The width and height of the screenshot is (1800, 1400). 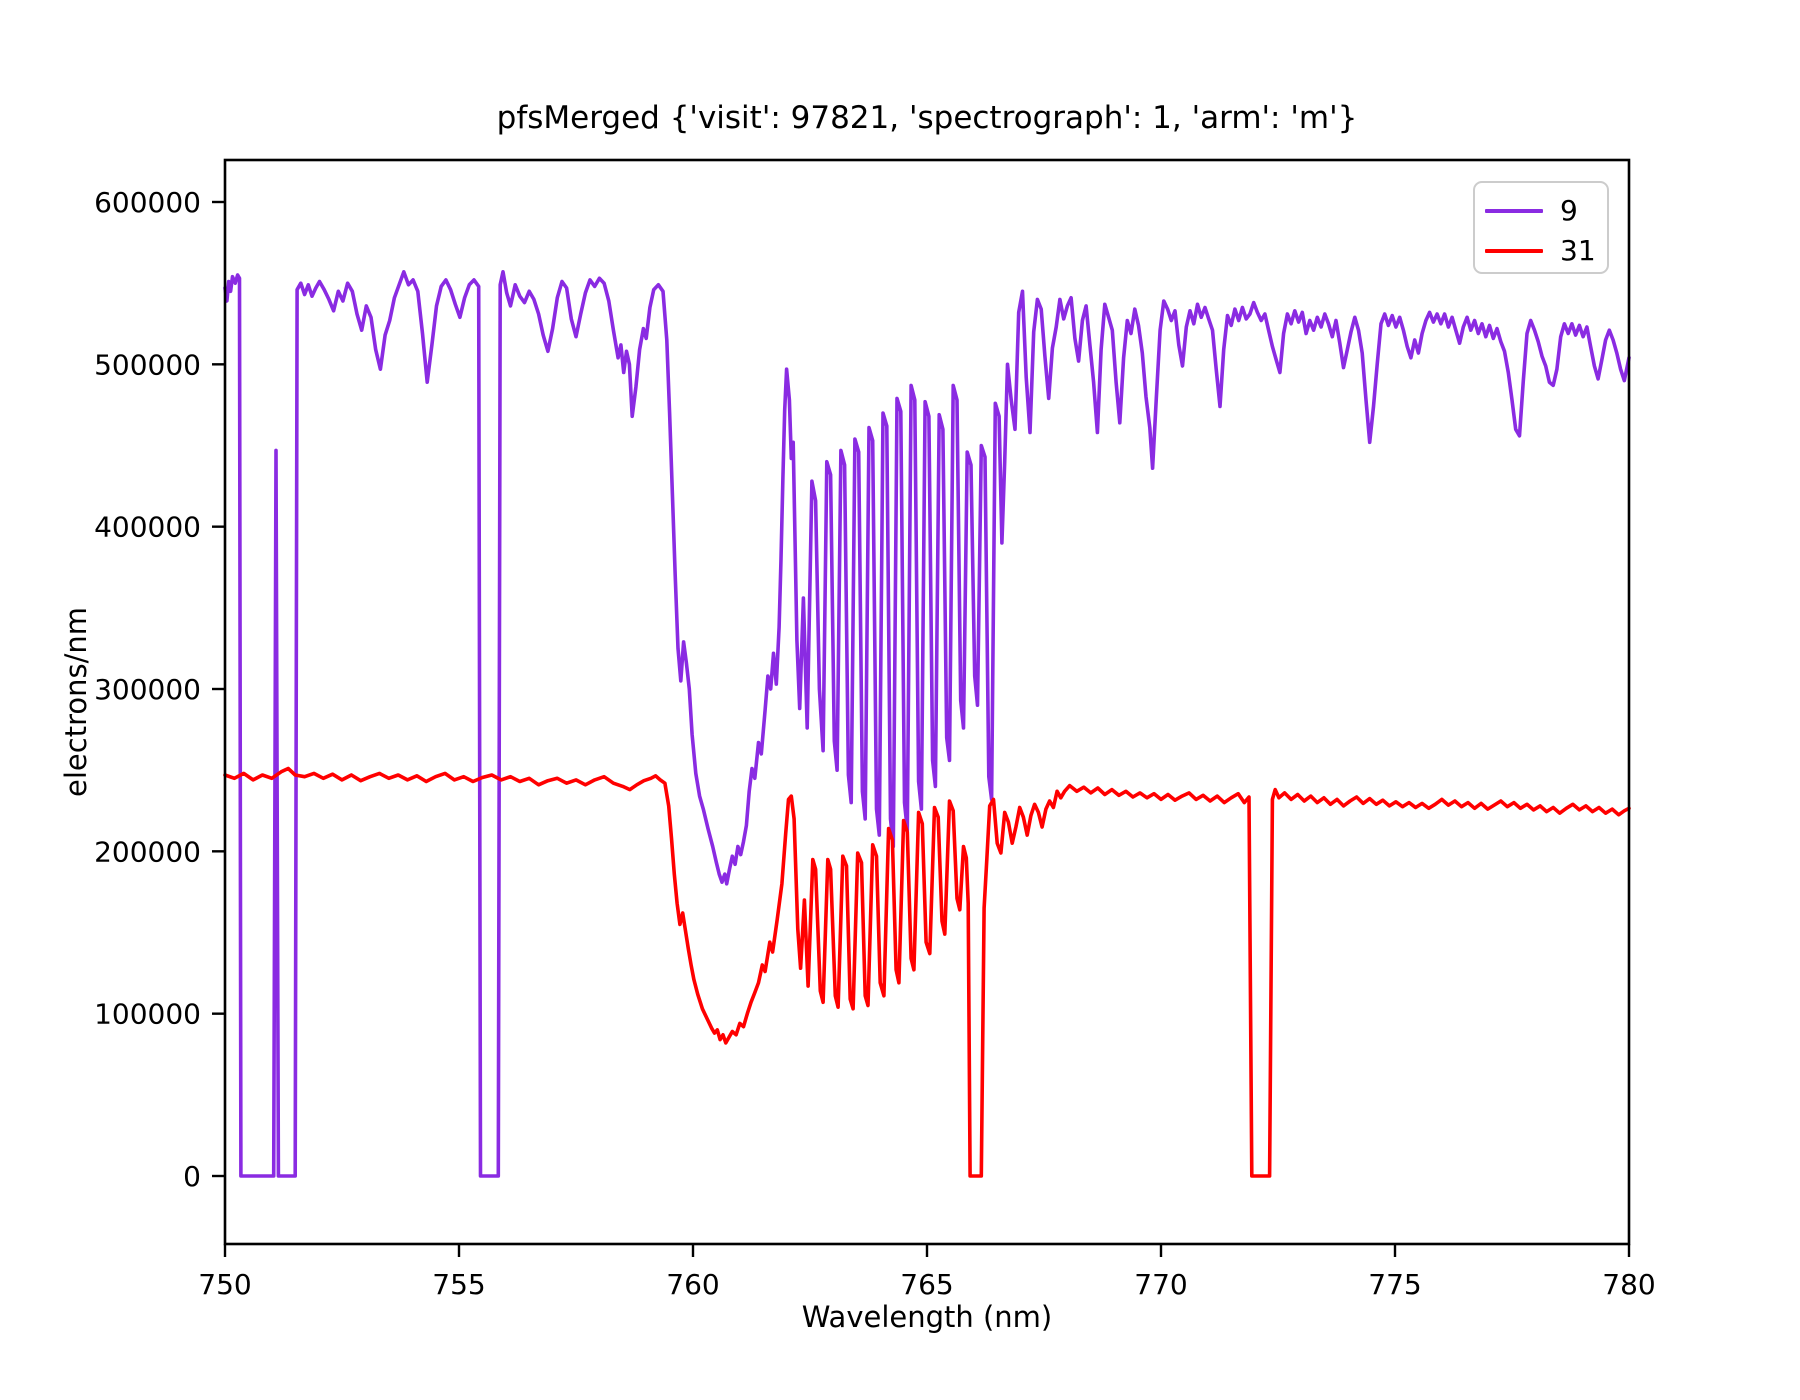 I want to click on y-tick-label: 0, so click(x=192, y=1176).